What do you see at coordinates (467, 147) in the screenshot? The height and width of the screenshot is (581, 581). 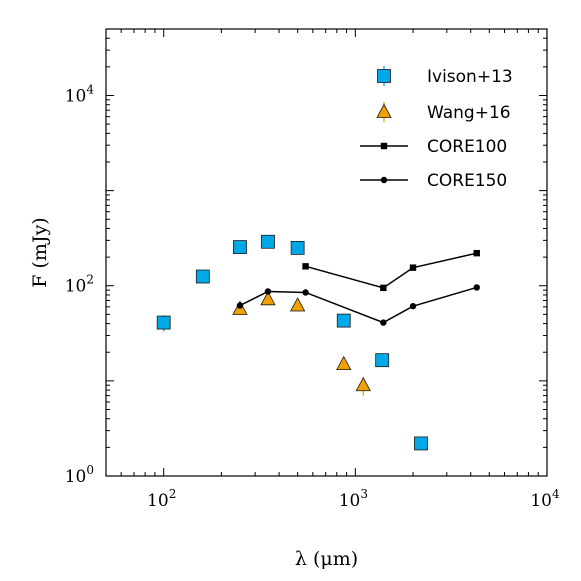 I see `legend-label: CORE100` at bounding box center [467, 147].